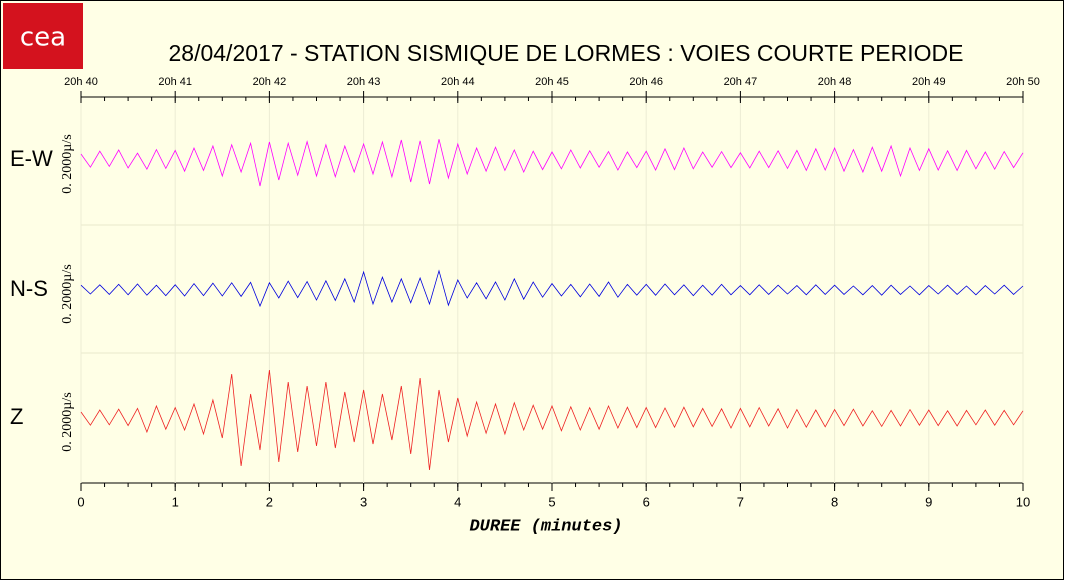  Describe the element at coordinates (1023, 501) in the screenshot. I see `x-tick-label: 10` at that location.